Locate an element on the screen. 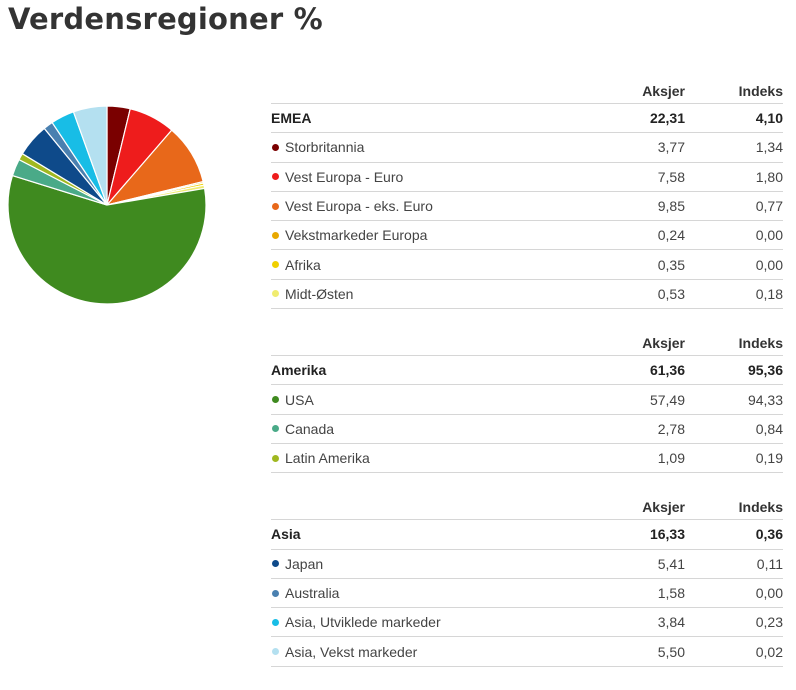 The image size is (796, 690). row-name: Canada is located at coordinates (310, 428).